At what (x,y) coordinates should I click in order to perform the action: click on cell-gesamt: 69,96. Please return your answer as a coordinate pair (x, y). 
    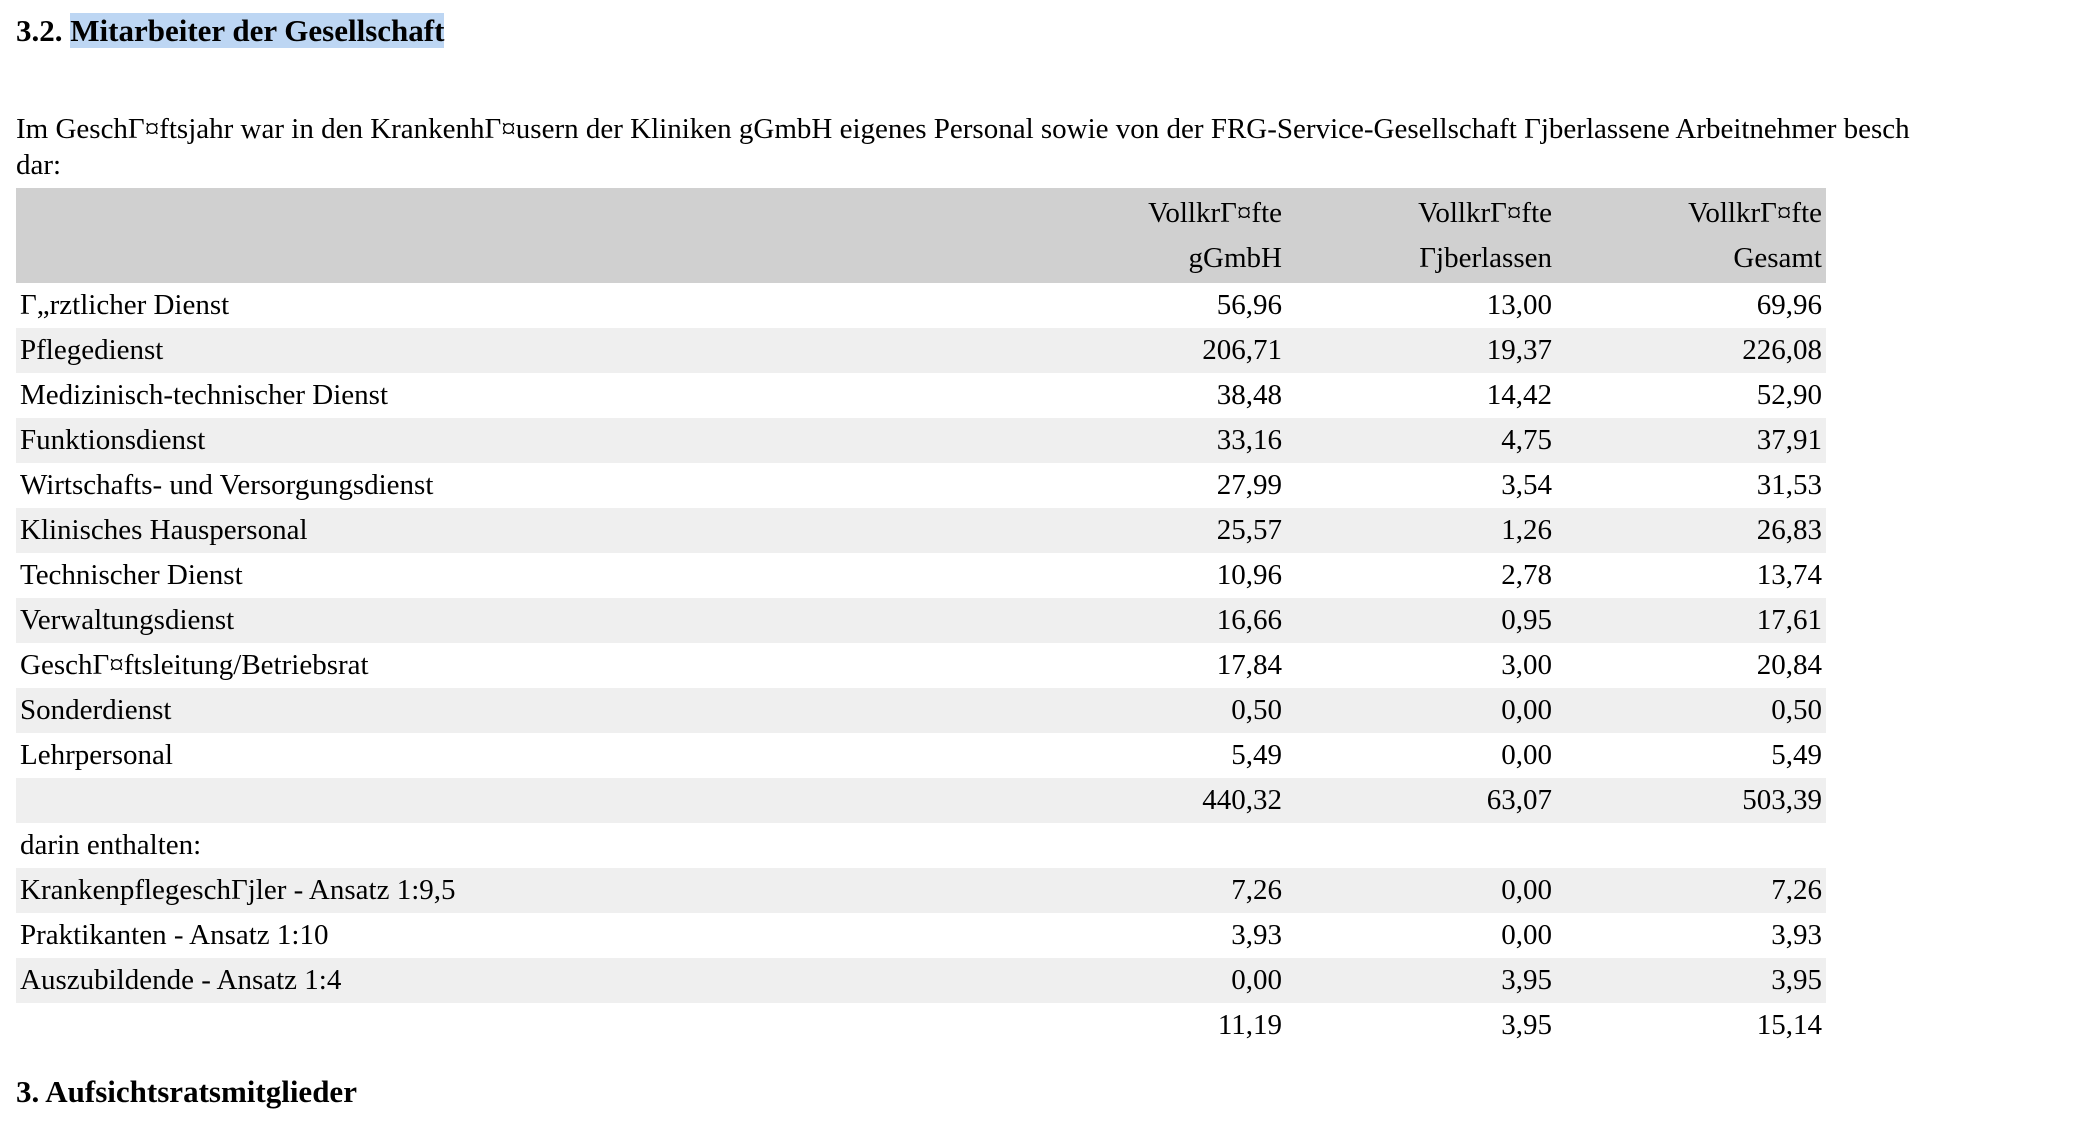
    Looking at the image, I should click on (1789, 305).